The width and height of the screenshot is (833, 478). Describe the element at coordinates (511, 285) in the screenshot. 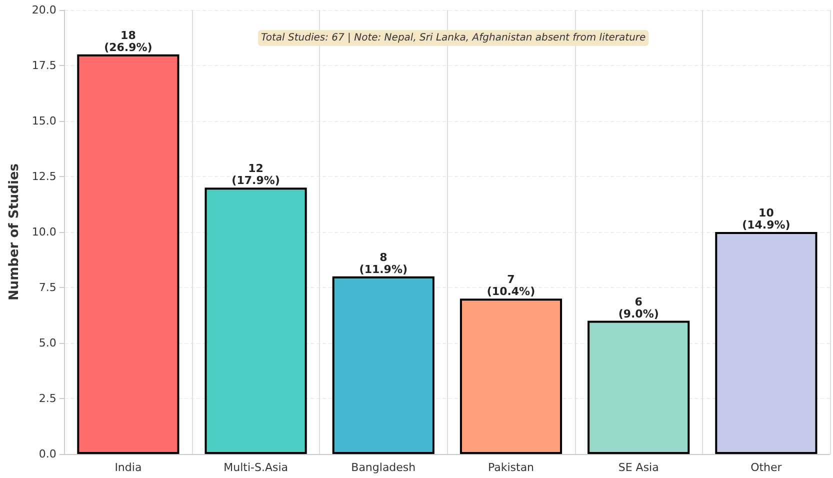

I see `data-label: 7 (10.4%)` at that location.